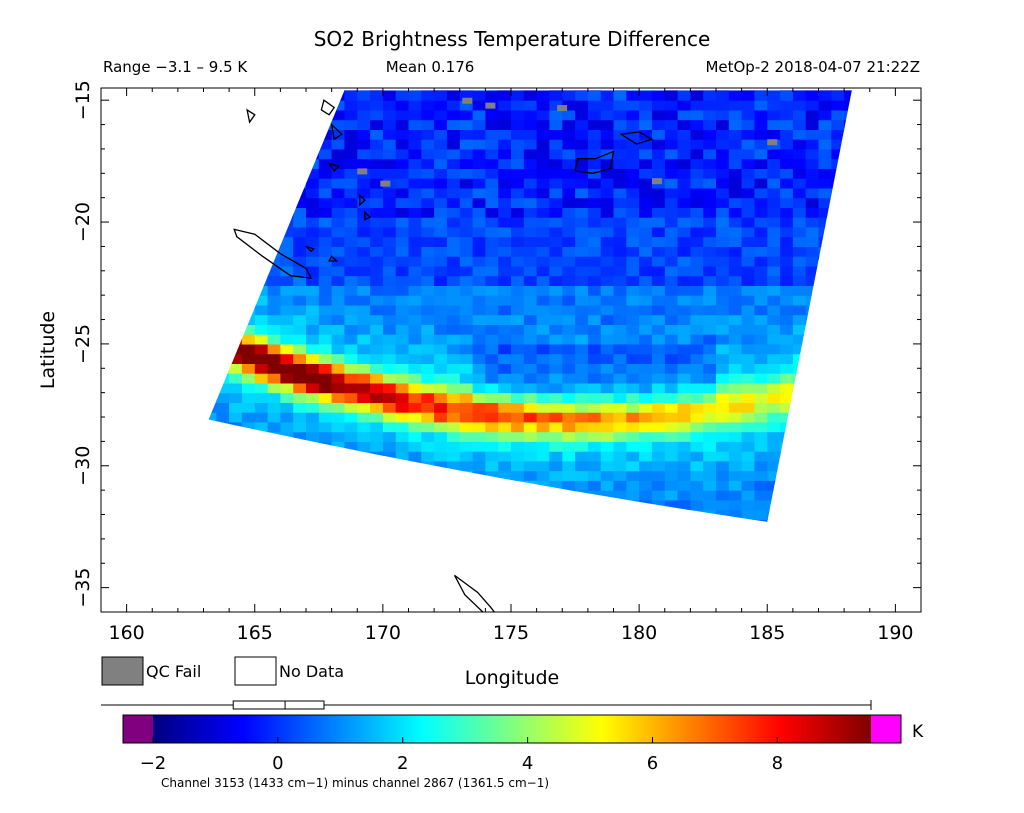 The height and width of the screenshot is (813, 1024). What do you see at coordinates (767, 633) in the screenshot?
I see `x-tick-label: 185` at bounding box center [767, 633].